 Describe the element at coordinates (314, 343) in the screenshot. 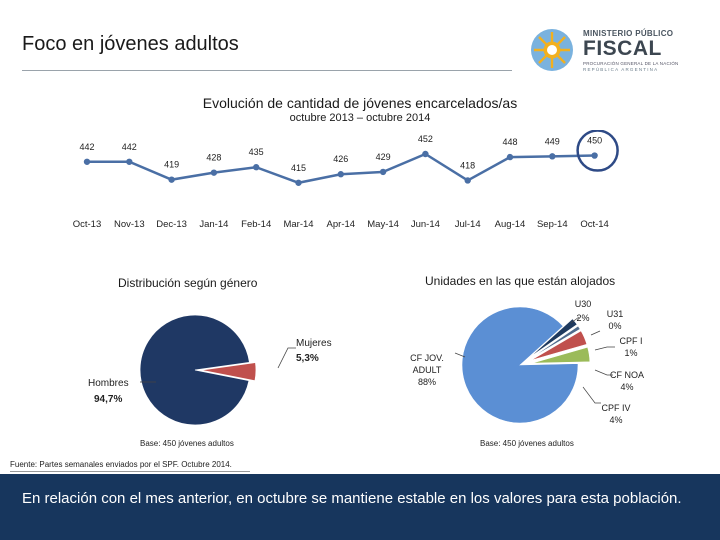

I see `pie-label-mujeres: Mujeres` at that location.